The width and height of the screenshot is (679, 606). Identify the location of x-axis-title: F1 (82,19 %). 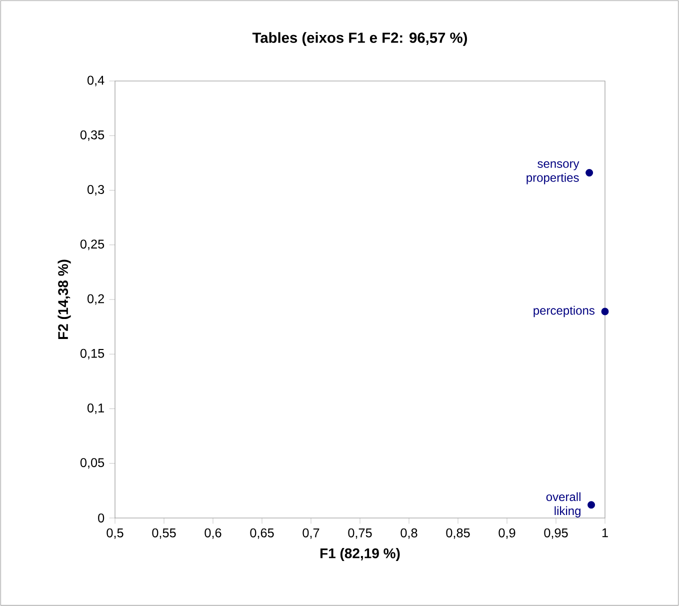
(360, 555).